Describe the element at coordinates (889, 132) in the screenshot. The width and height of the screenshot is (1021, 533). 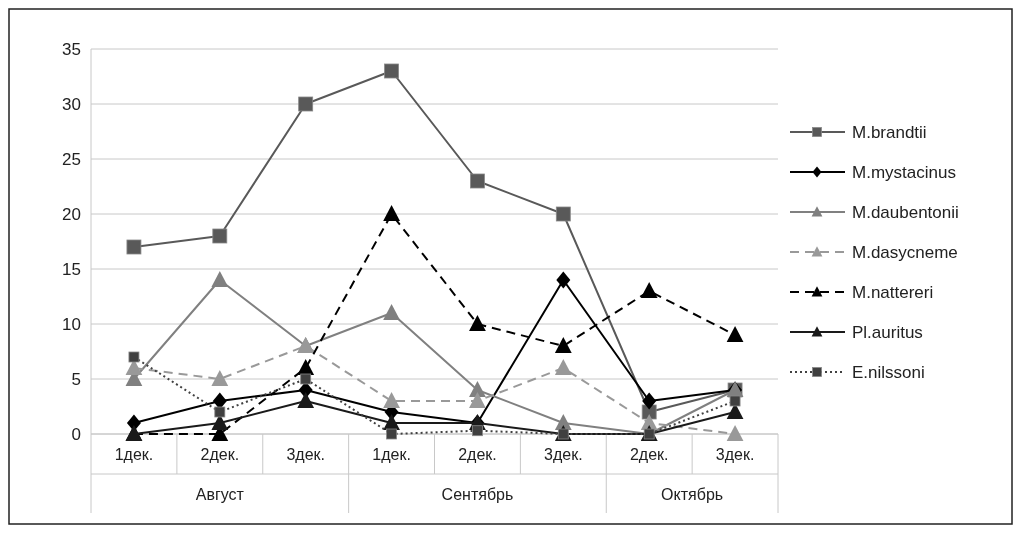
I see `legend-label: M.brandtii` at that location.